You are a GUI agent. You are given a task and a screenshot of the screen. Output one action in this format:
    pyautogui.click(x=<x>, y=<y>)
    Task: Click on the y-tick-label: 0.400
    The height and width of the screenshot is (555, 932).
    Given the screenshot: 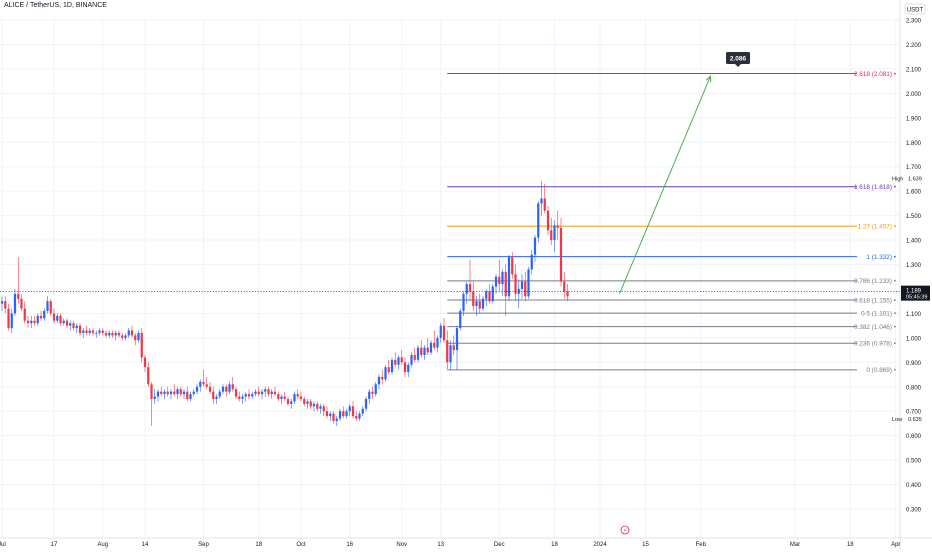 What is the action you would take?
    pyautogui.click(x=914, y=486)
    